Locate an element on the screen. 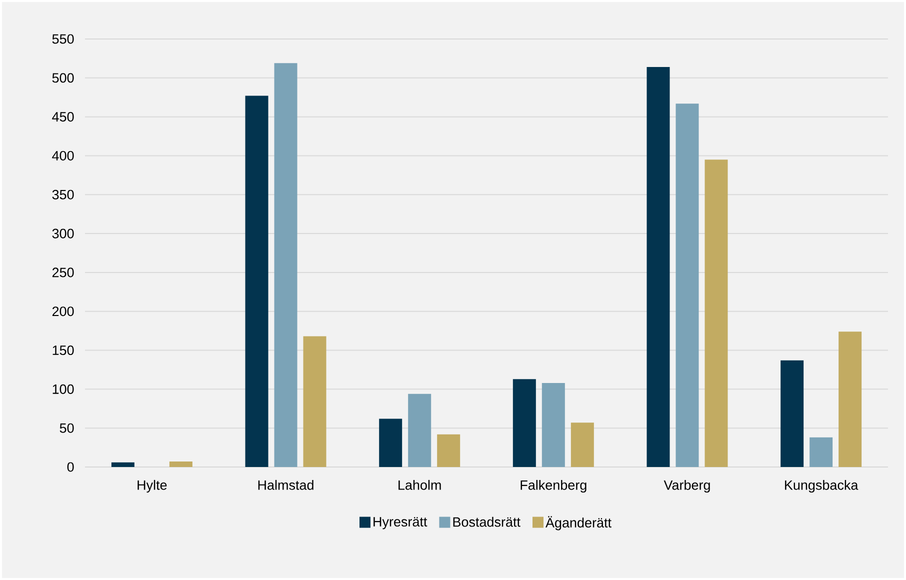  legend-label: Äganderätt is located at coordinates (579, 523).